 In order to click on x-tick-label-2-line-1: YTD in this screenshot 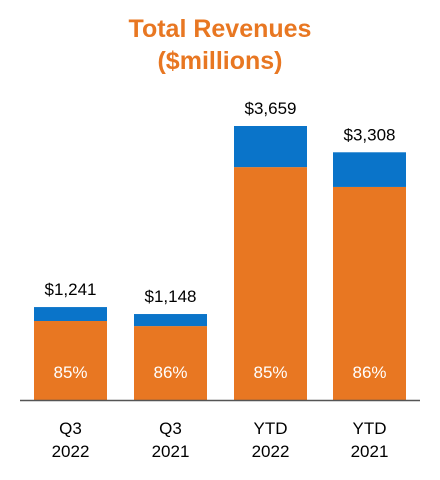, I will do `click(271, 428)`.